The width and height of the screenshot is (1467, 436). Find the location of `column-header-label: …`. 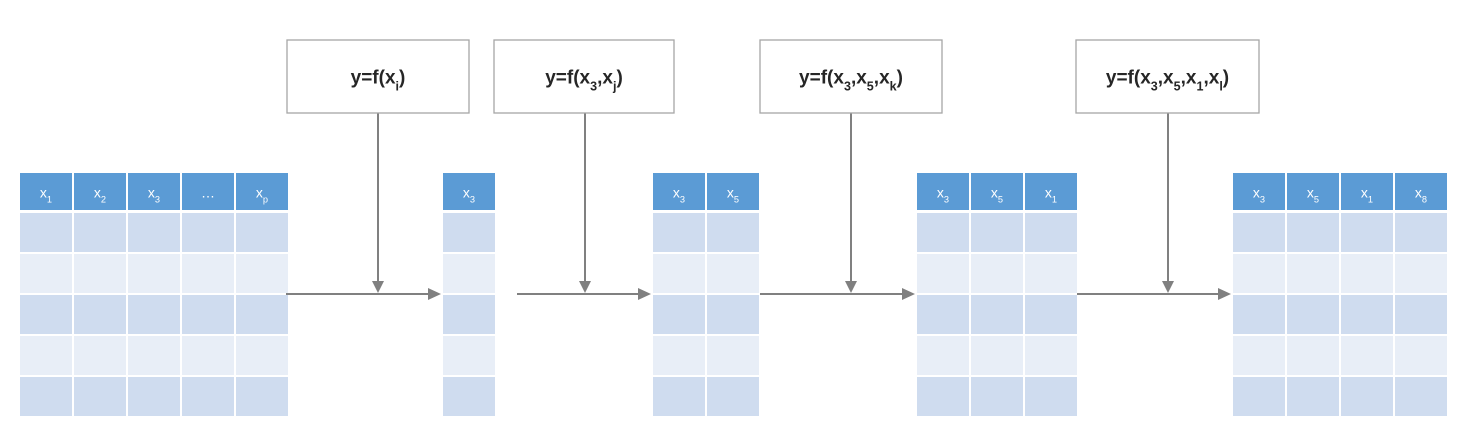

column-header-label: … is located at coordinates (208, 193).